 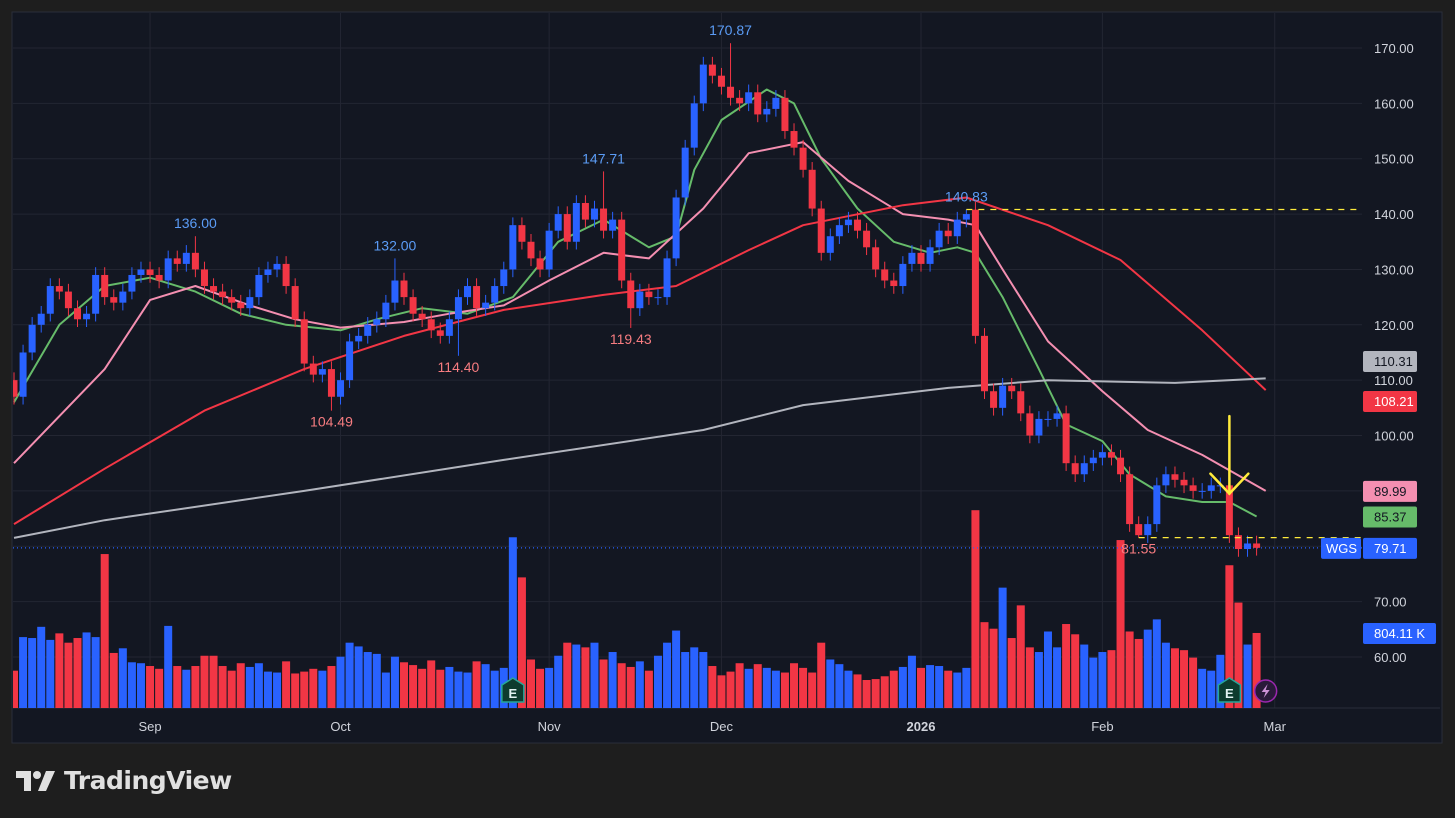 What do you see at coordinates (148, 780) in the screenshot?
I see `brand-name: TradingView` at bounding box center [148, 780].